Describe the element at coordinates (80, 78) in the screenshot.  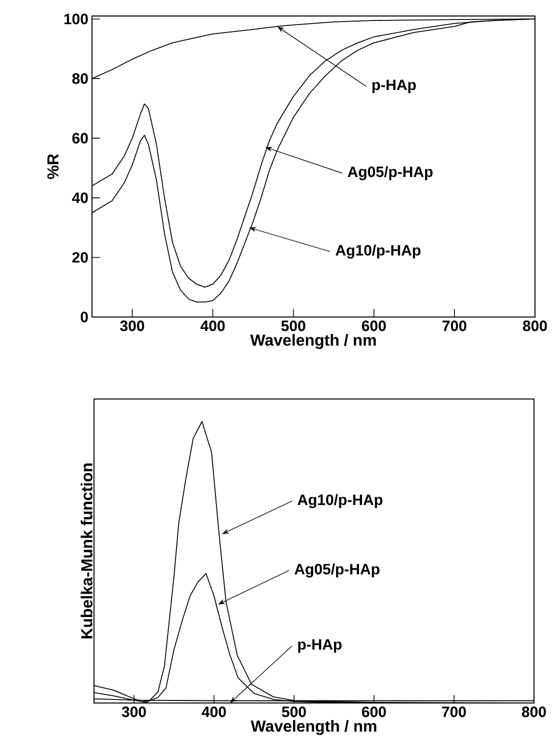
I see `y-tick-label: 80` at that location.